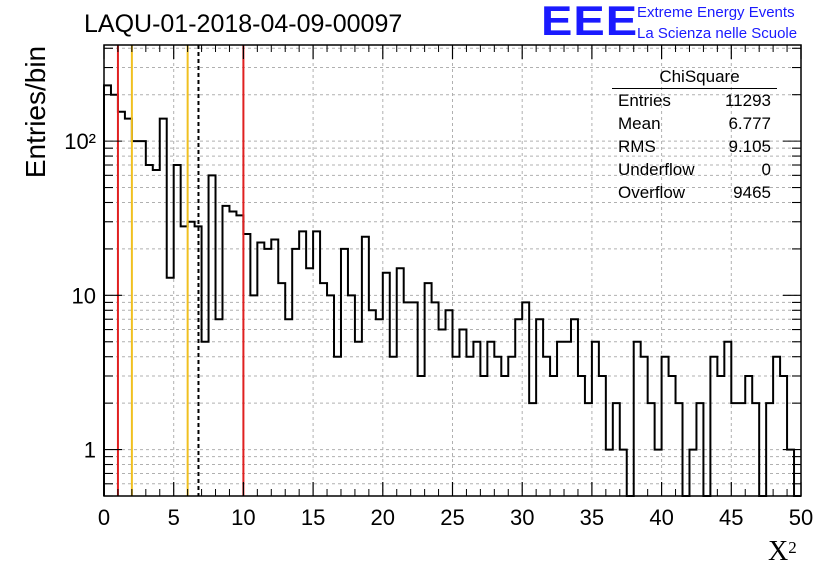  Describe the element at coordinates (766, 169) in the screenshot. I see `stats-value: 0` at that location.